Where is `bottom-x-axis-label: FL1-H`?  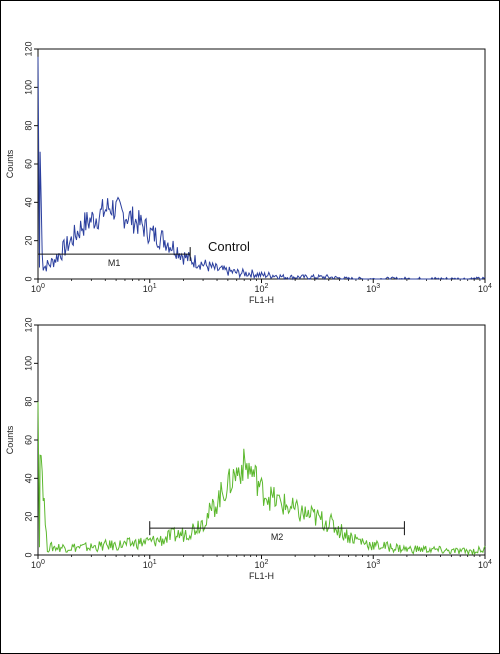
bottom-x-axis-label: FL1-H is located at coordinates (261, 576).